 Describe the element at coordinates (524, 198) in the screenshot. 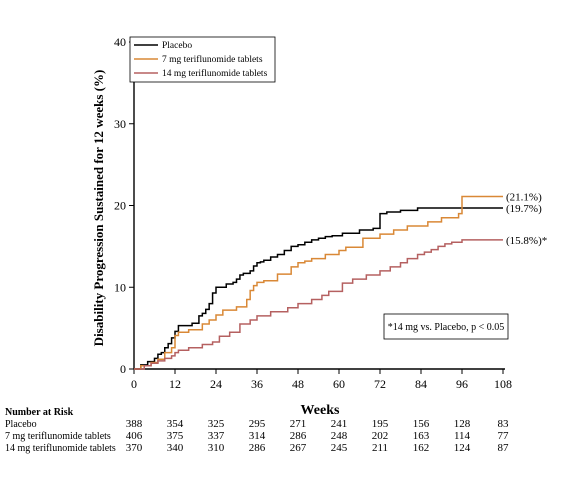

I see `end-label-7mg: (21.1%)` at that location.